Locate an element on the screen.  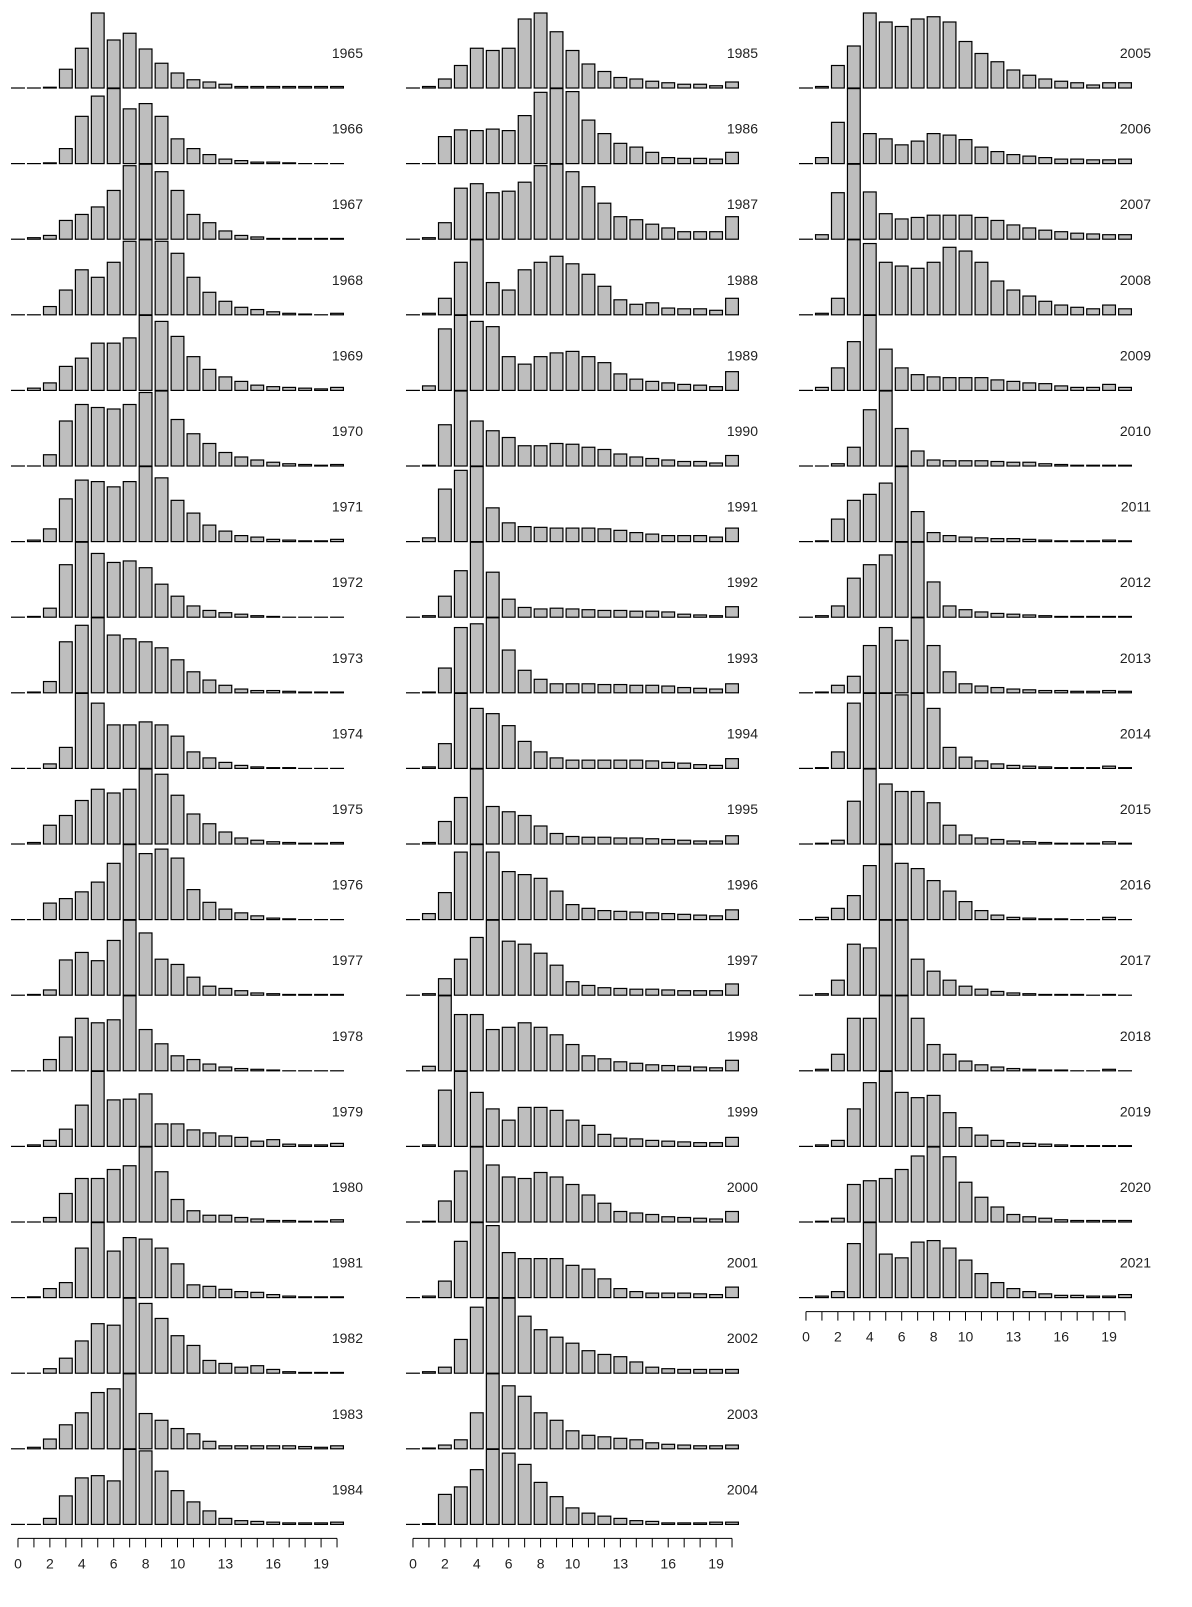
panel-label: 2013 is located at coordinates (1135, 658).